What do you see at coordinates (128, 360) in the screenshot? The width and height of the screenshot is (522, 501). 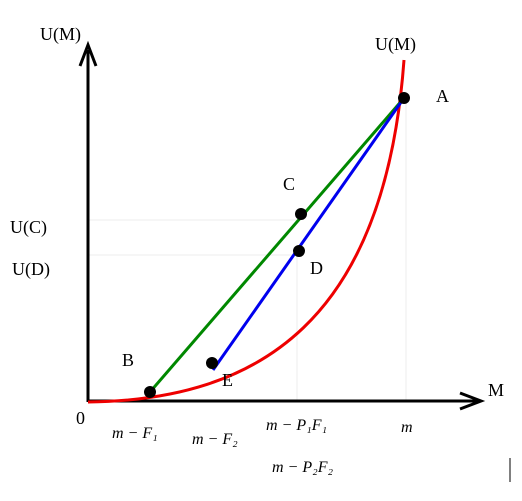 I see `point-label: B` at bounding box center [128, 360].